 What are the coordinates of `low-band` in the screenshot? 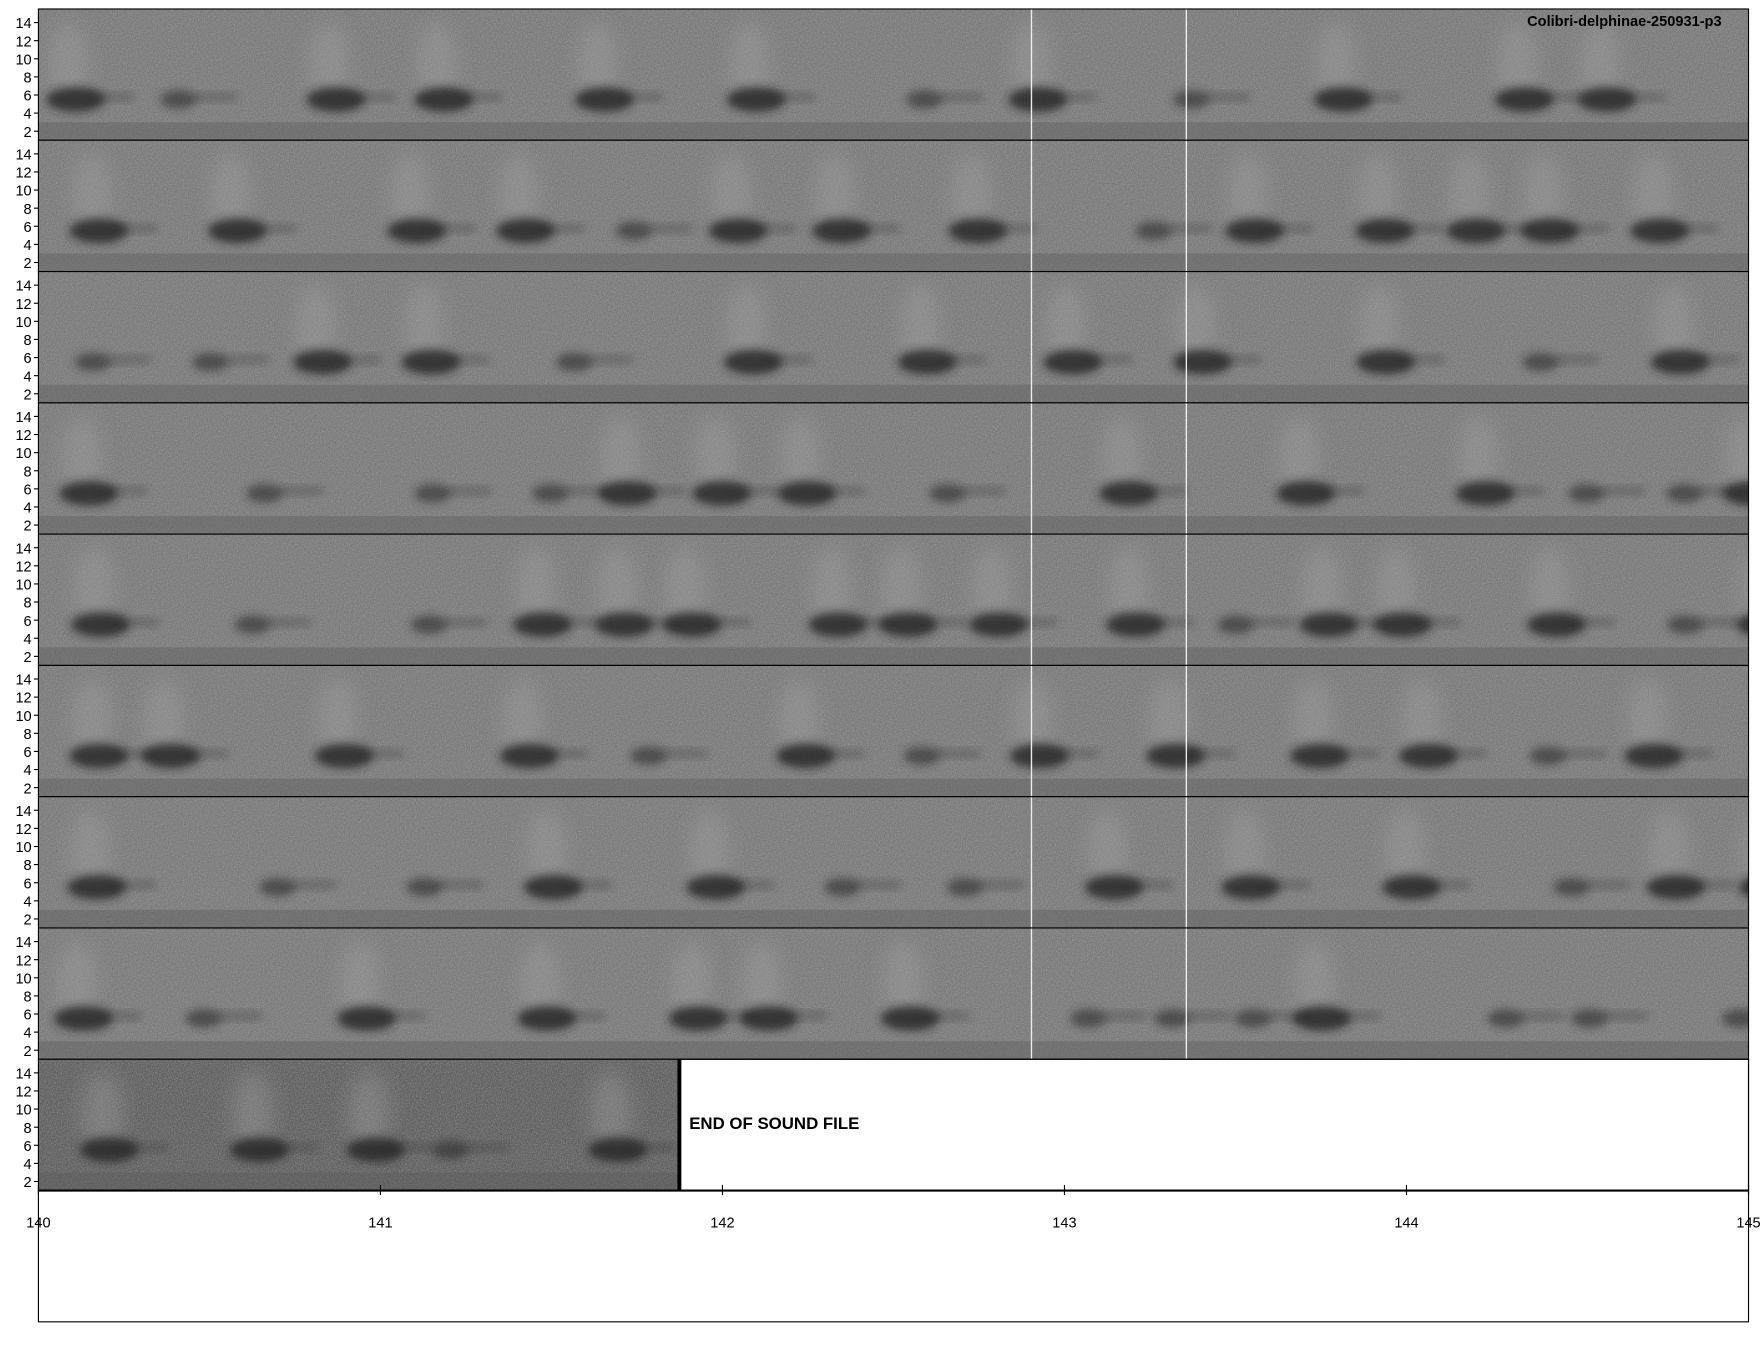 It's located at (893, 262).